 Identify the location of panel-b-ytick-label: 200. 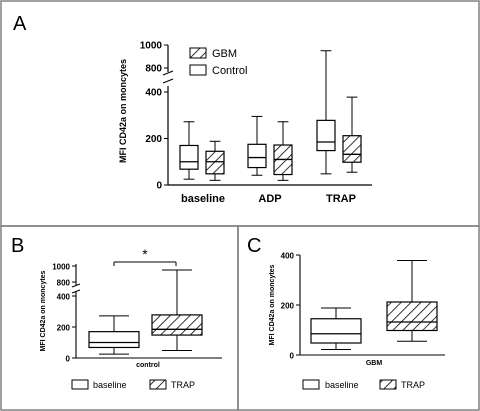
(64, 328).